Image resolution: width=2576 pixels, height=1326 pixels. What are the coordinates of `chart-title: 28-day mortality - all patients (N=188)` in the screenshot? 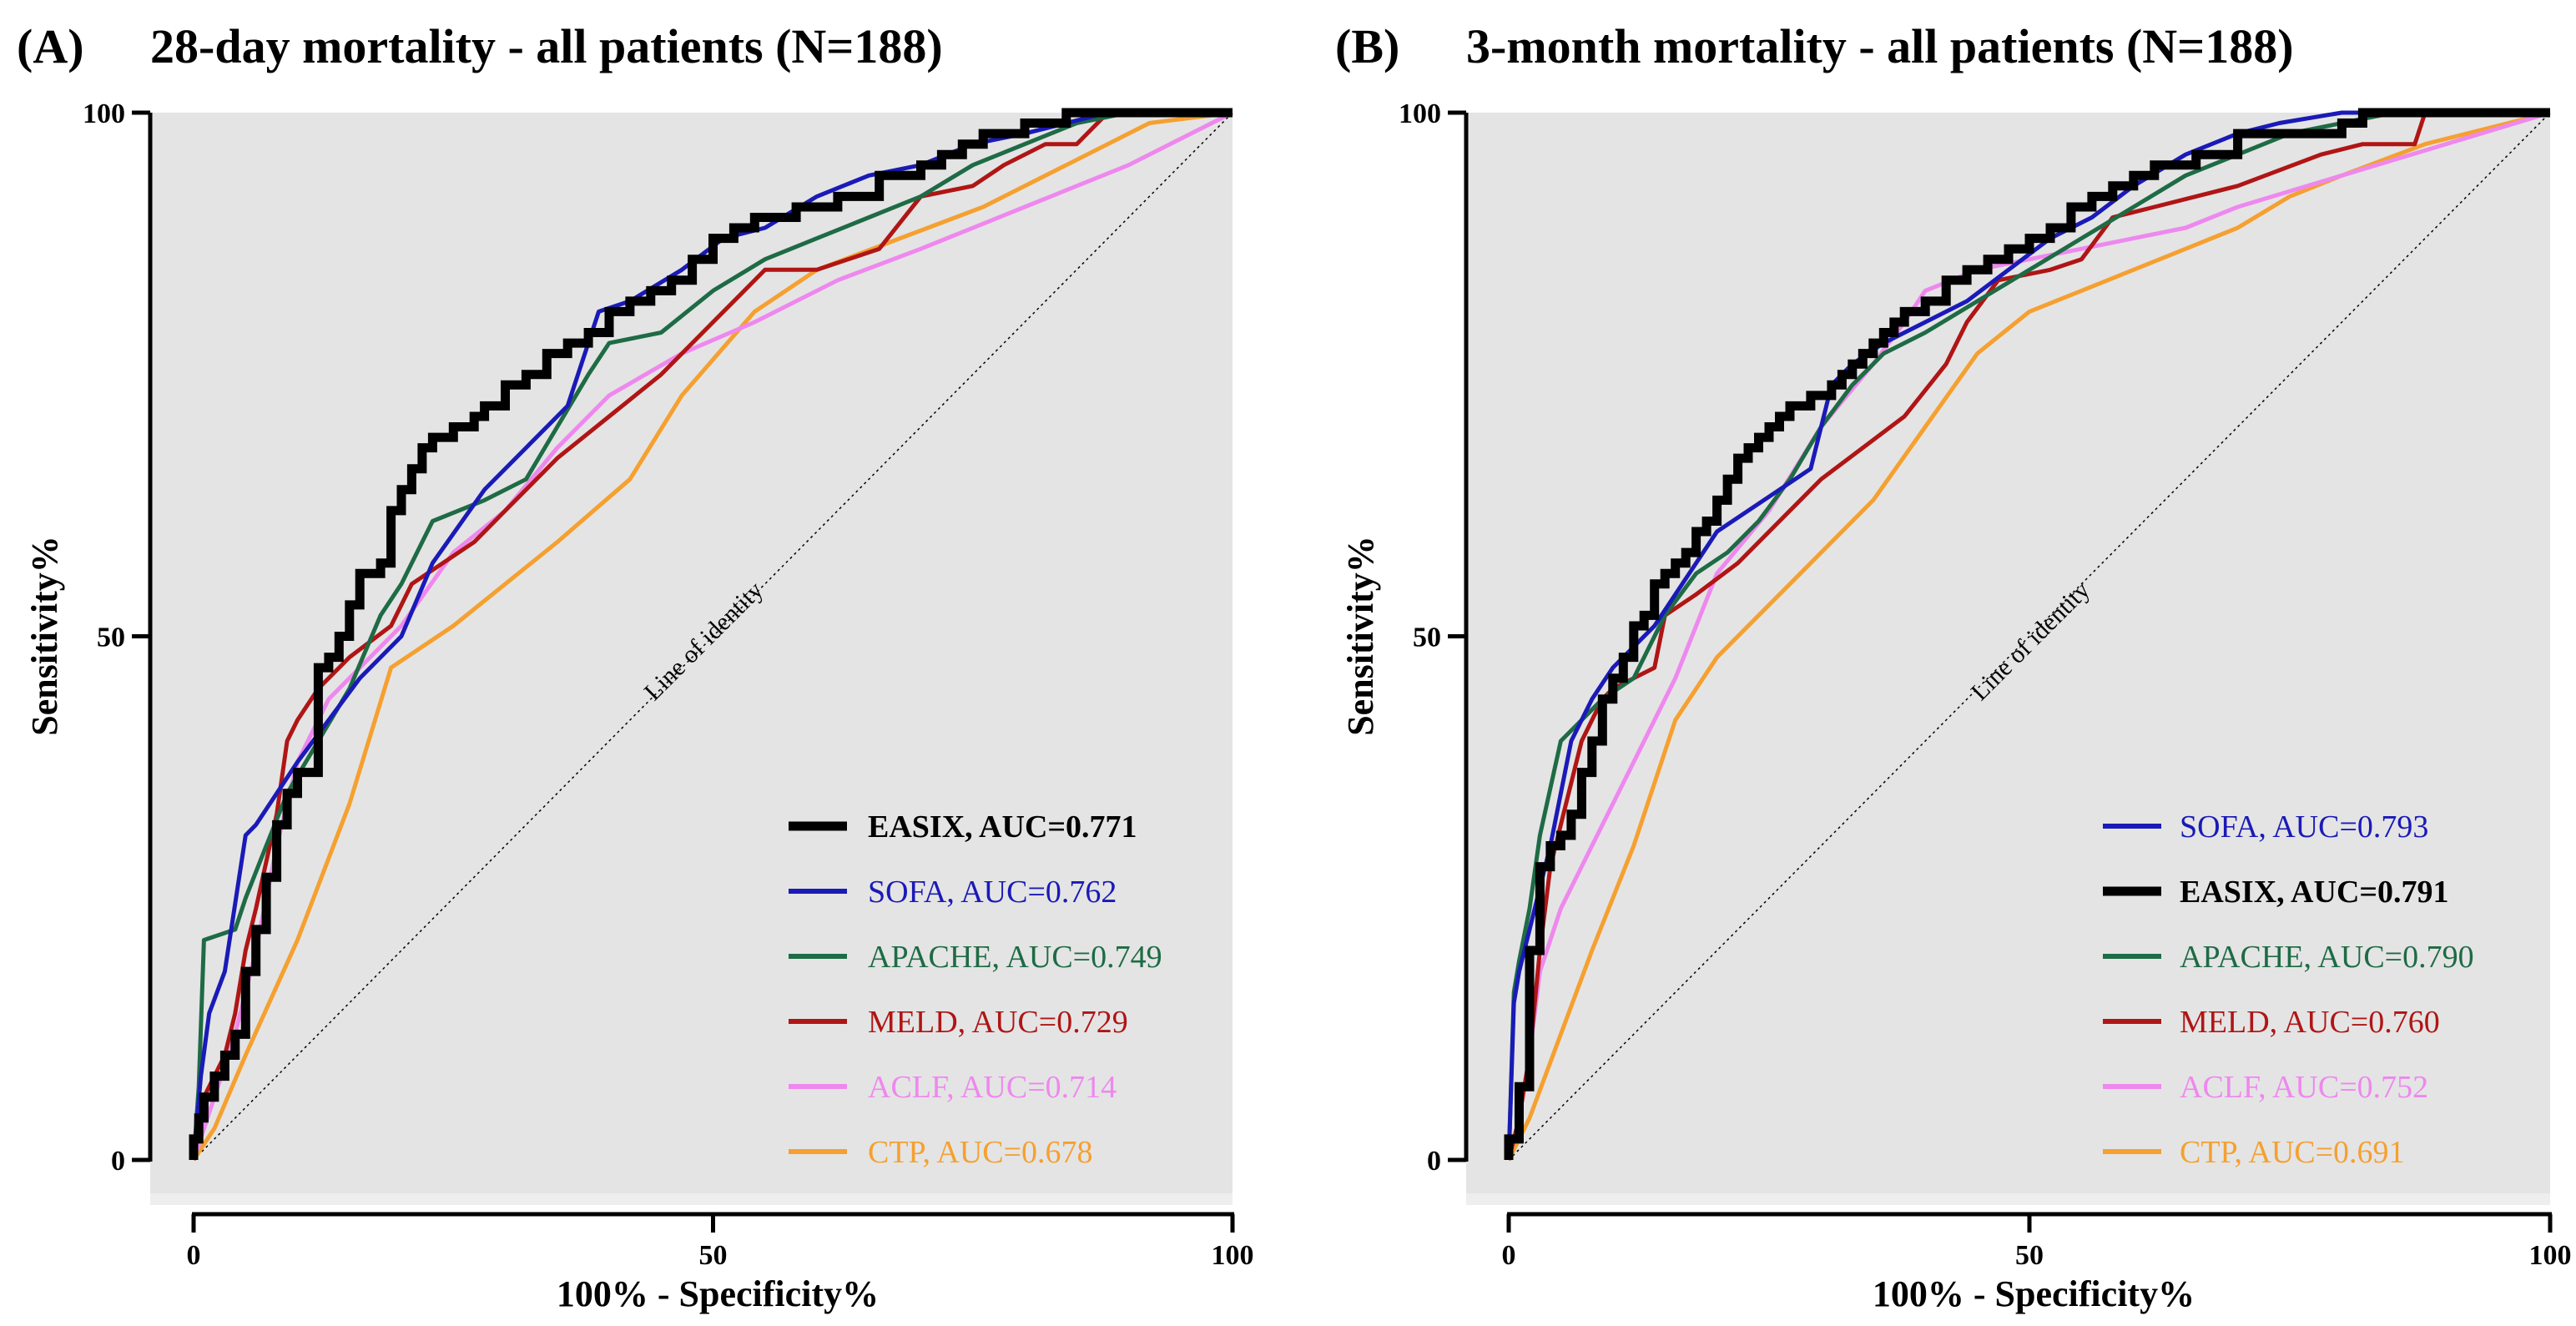 It's located at (546, 46).